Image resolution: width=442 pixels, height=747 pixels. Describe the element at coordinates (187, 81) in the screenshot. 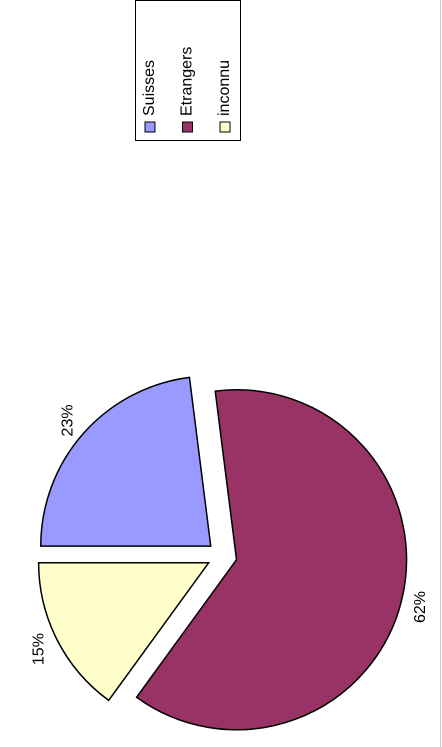

I see `legend-label: Etrangers` at that location.